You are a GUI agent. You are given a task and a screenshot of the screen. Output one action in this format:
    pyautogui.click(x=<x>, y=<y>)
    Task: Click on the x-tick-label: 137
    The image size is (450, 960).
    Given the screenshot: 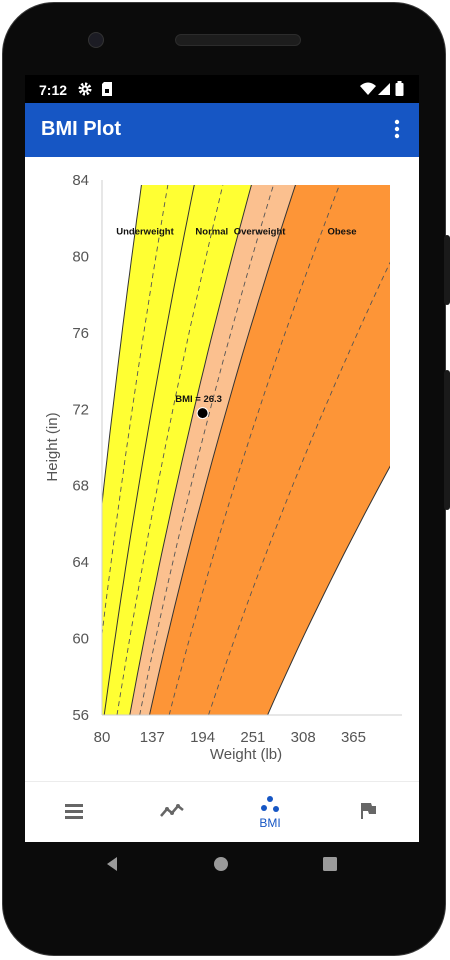 What is the action you would take?
    pyautogui.click(x=152, y=737)
    